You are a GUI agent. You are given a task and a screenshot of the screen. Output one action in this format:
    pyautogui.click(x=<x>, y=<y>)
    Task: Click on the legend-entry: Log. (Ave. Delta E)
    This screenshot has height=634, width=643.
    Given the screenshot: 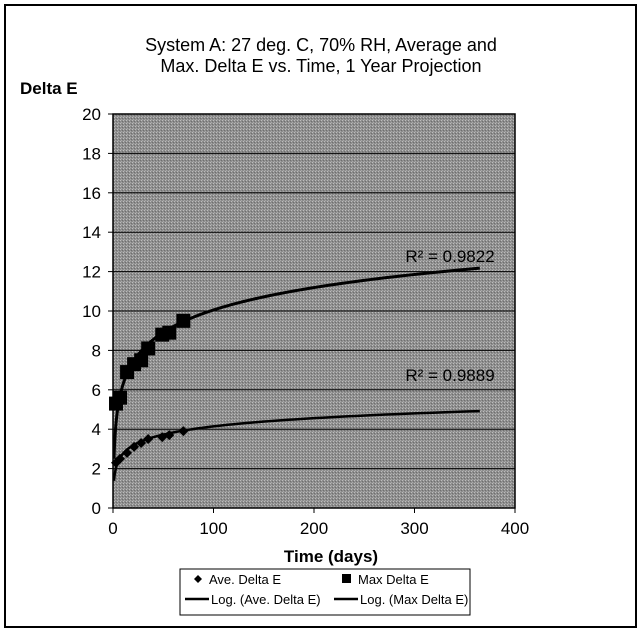 What is the action you would take?
    pyautogui.click(x=266, y=599)
    